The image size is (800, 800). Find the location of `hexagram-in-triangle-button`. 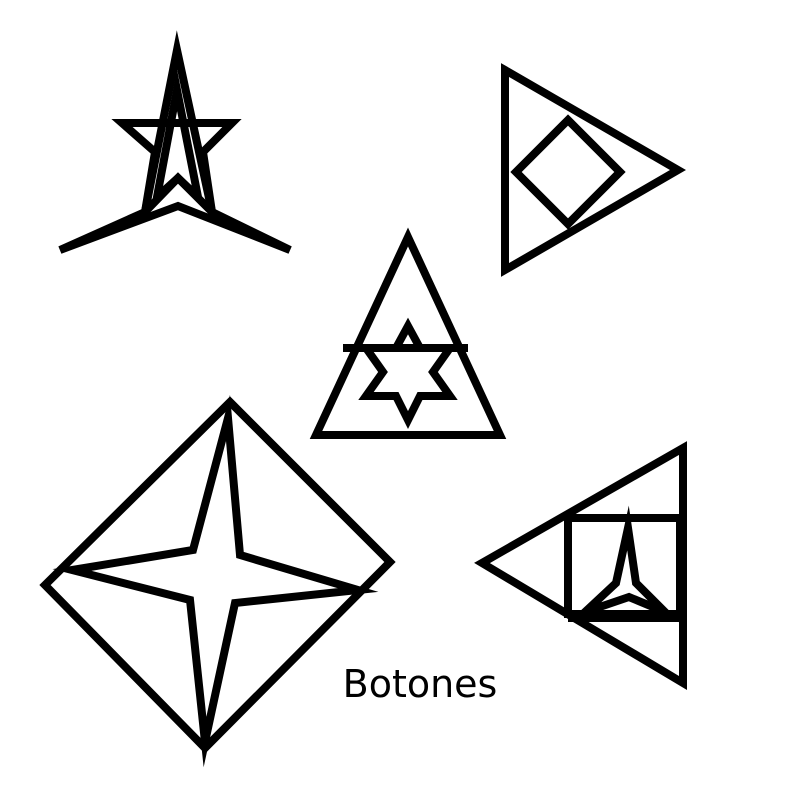

hexagram-in-triangle-button is located at coordinates (408, 333).